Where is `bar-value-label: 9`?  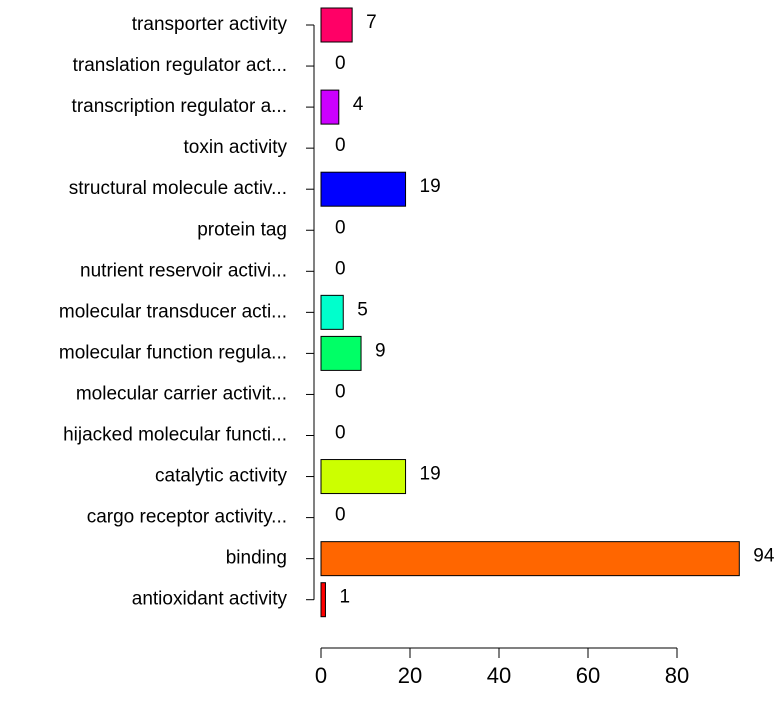
bar-value-label: 9 is located at coordinates (380, 350).